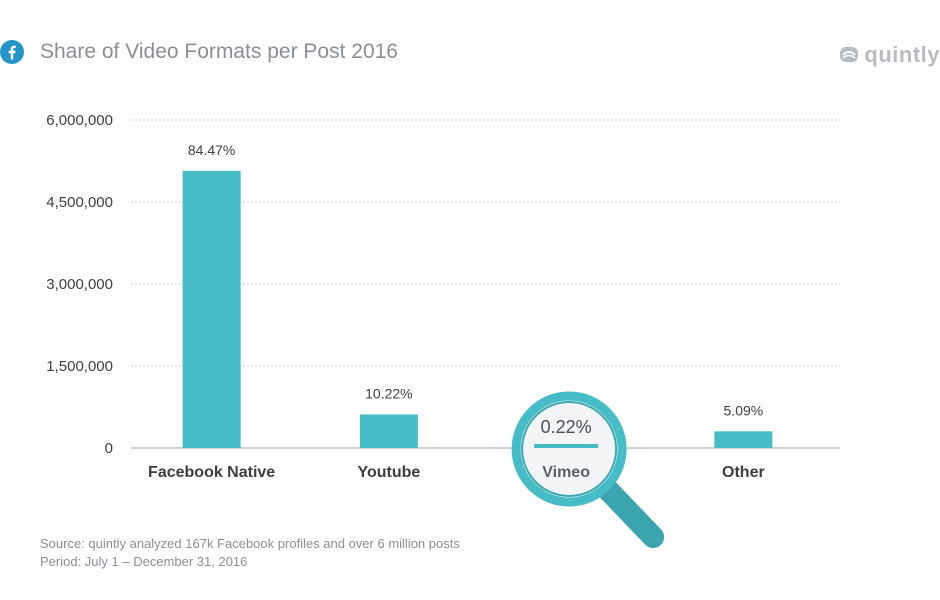 The height and width of the screenshot is (600, 940). Describe the element at coordinates (211, 150) in the screenshot. I see `data-label: 84.47%` at that location.